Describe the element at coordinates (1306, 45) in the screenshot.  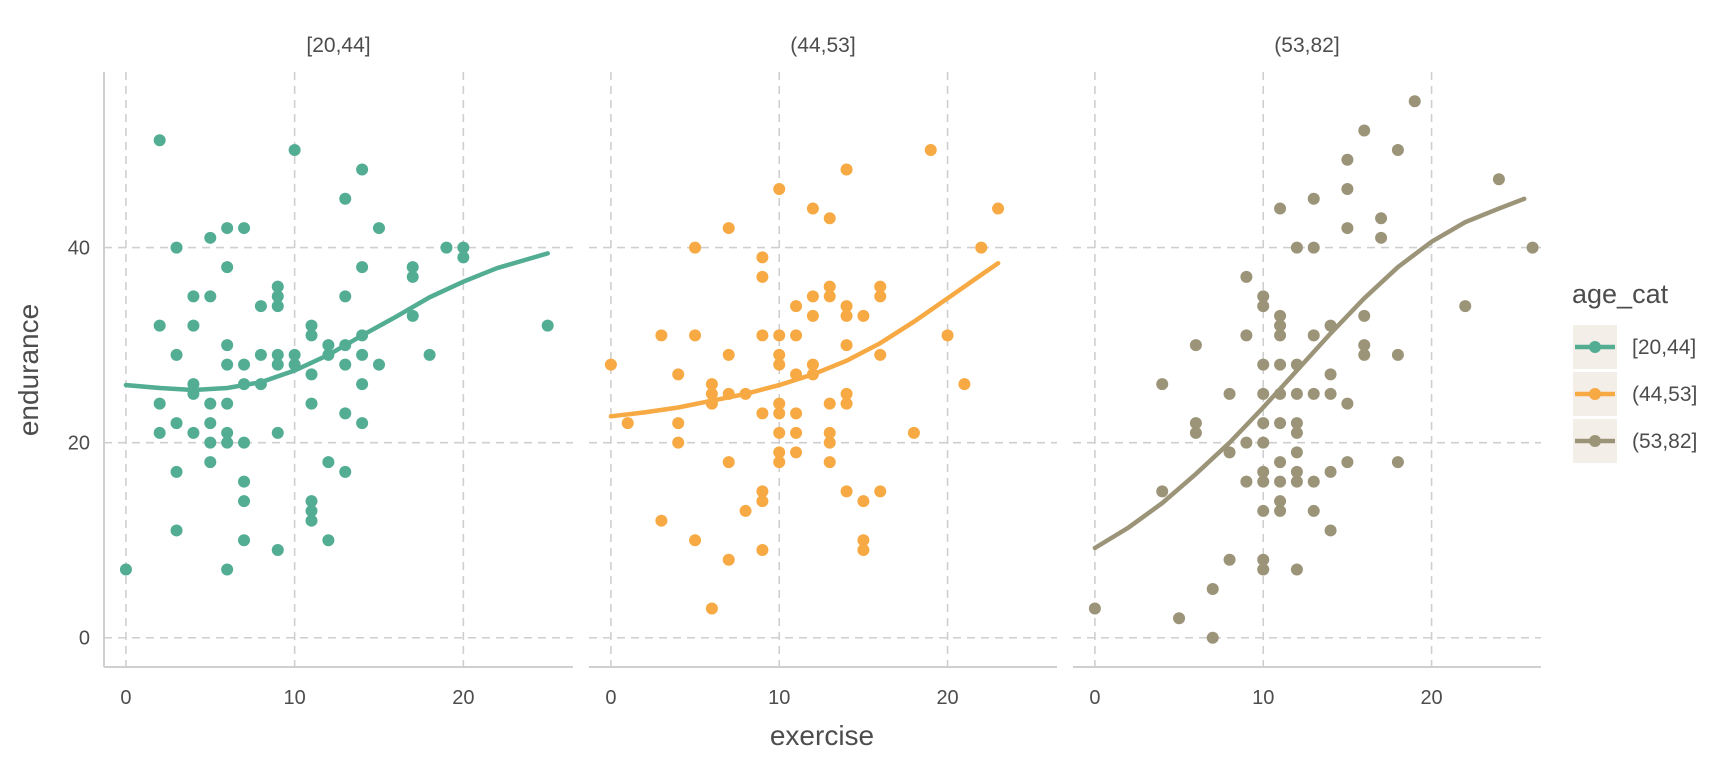
I see `facet-title: (53,82]` at that location.